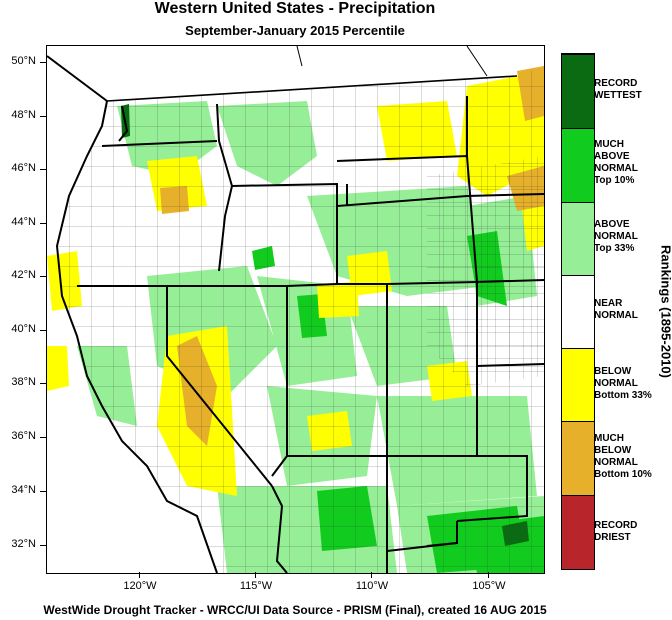 Image resolution: width=672 pixels, height=620 pixels. What do you see at coordinates (23, 382) in the screenshot?
I see `lat-label-38: 38°N` at bounding box center [23, 382].